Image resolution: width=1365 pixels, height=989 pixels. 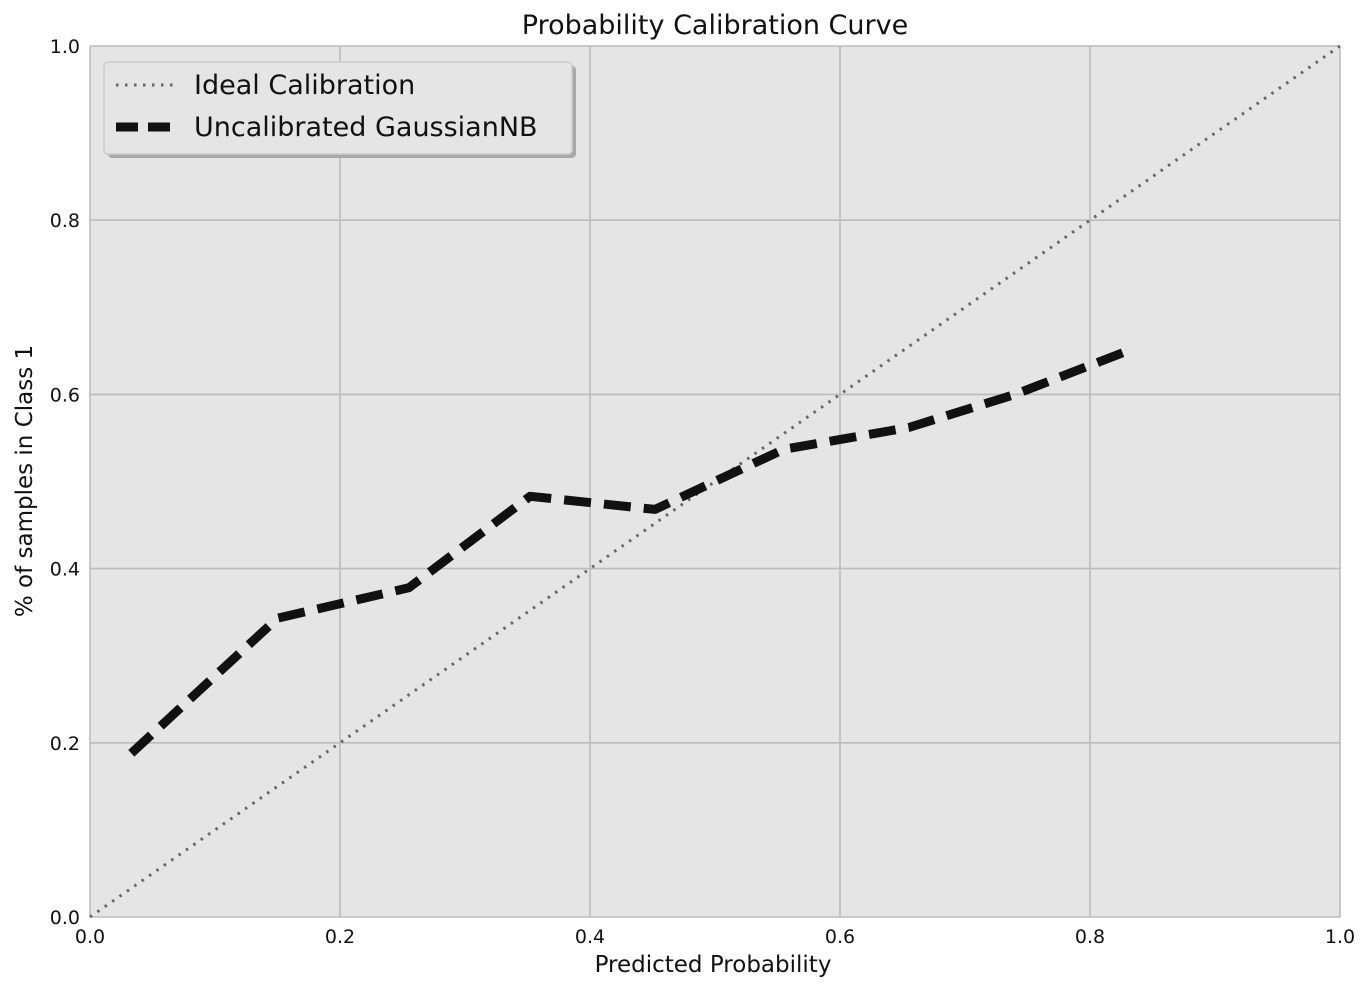 I want to click on x-tick-label: 0.8, so click(x=1090, y=937).